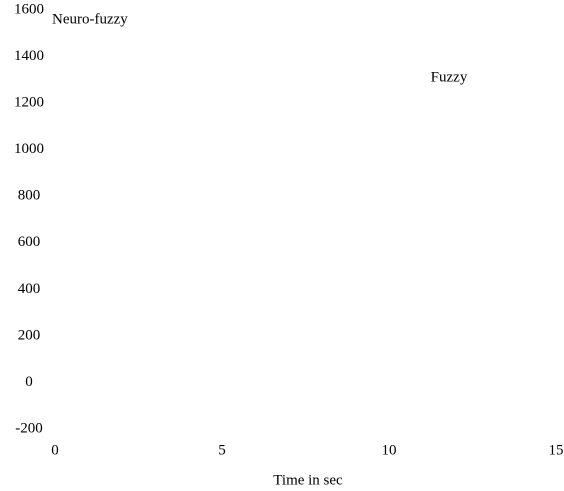 This screenshot has width=564, height=491. What do you see at coordinates (29, 103) in the screenshot?
I see `y-tick-label: 1200` at bounding box center [29, 103].